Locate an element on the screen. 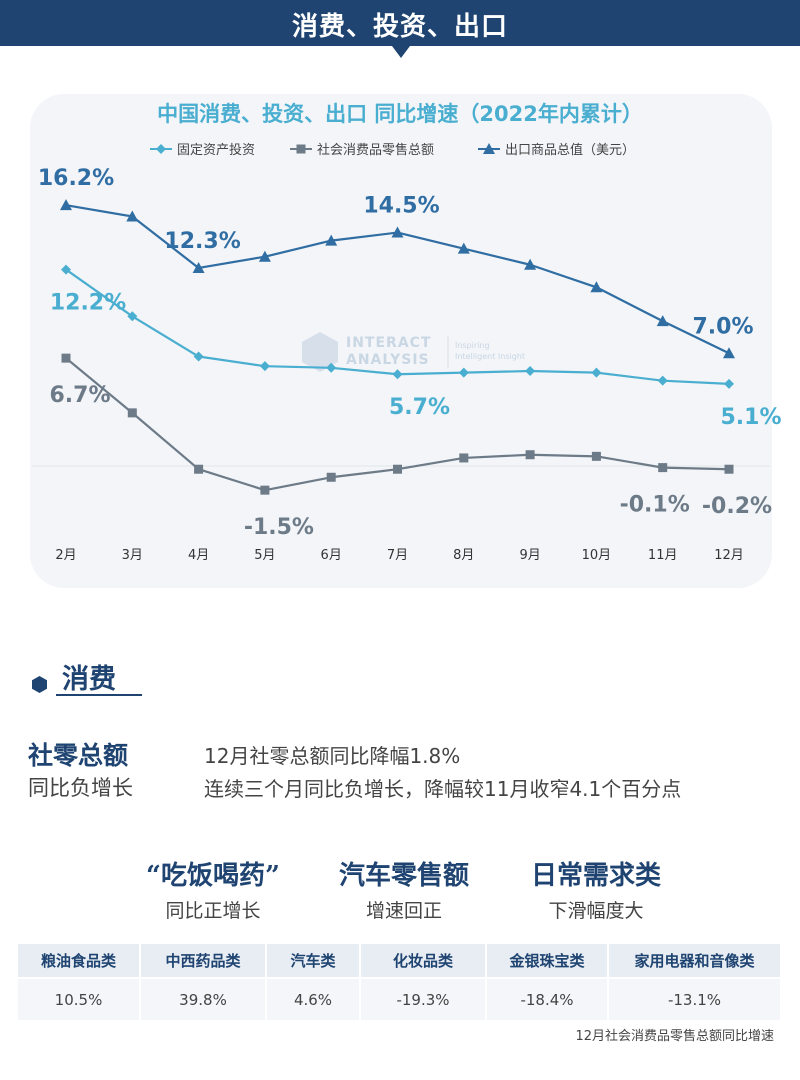 This screenshot has width=800, height=1080. table-cell: 4.6% is located at coordinates (313, 998).